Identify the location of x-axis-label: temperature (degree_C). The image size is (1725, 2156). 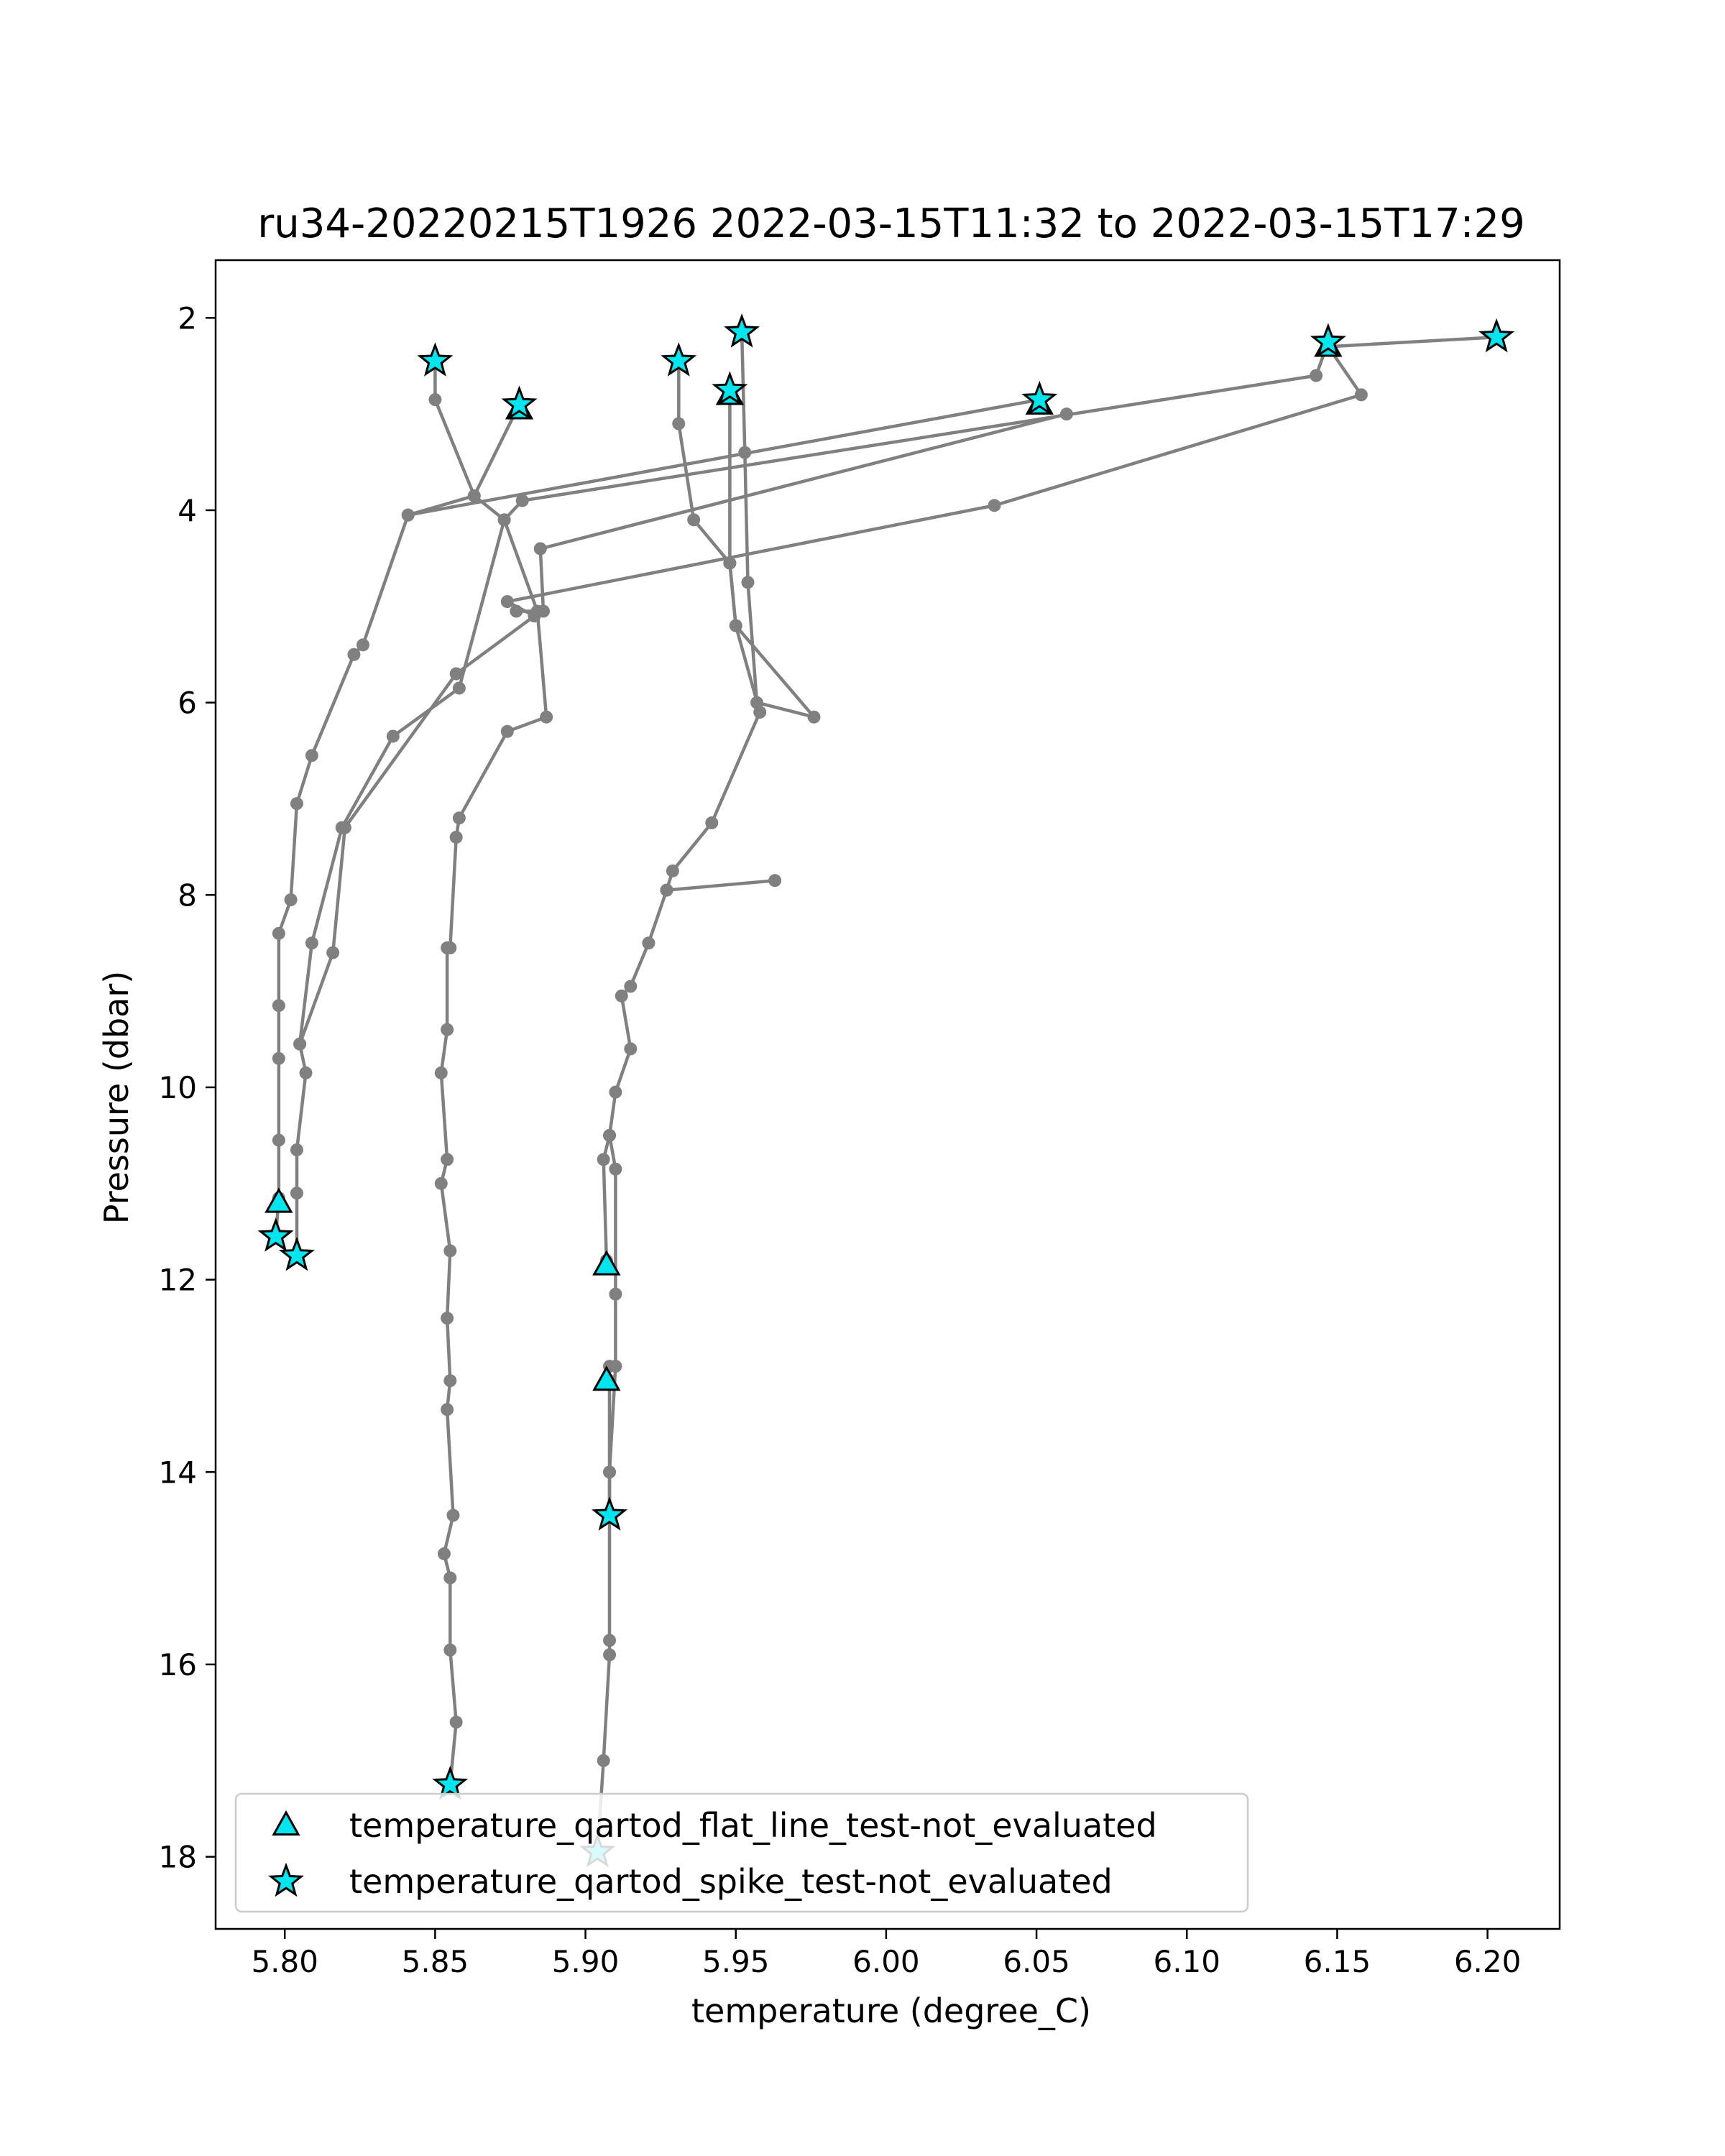
(891, 2011).